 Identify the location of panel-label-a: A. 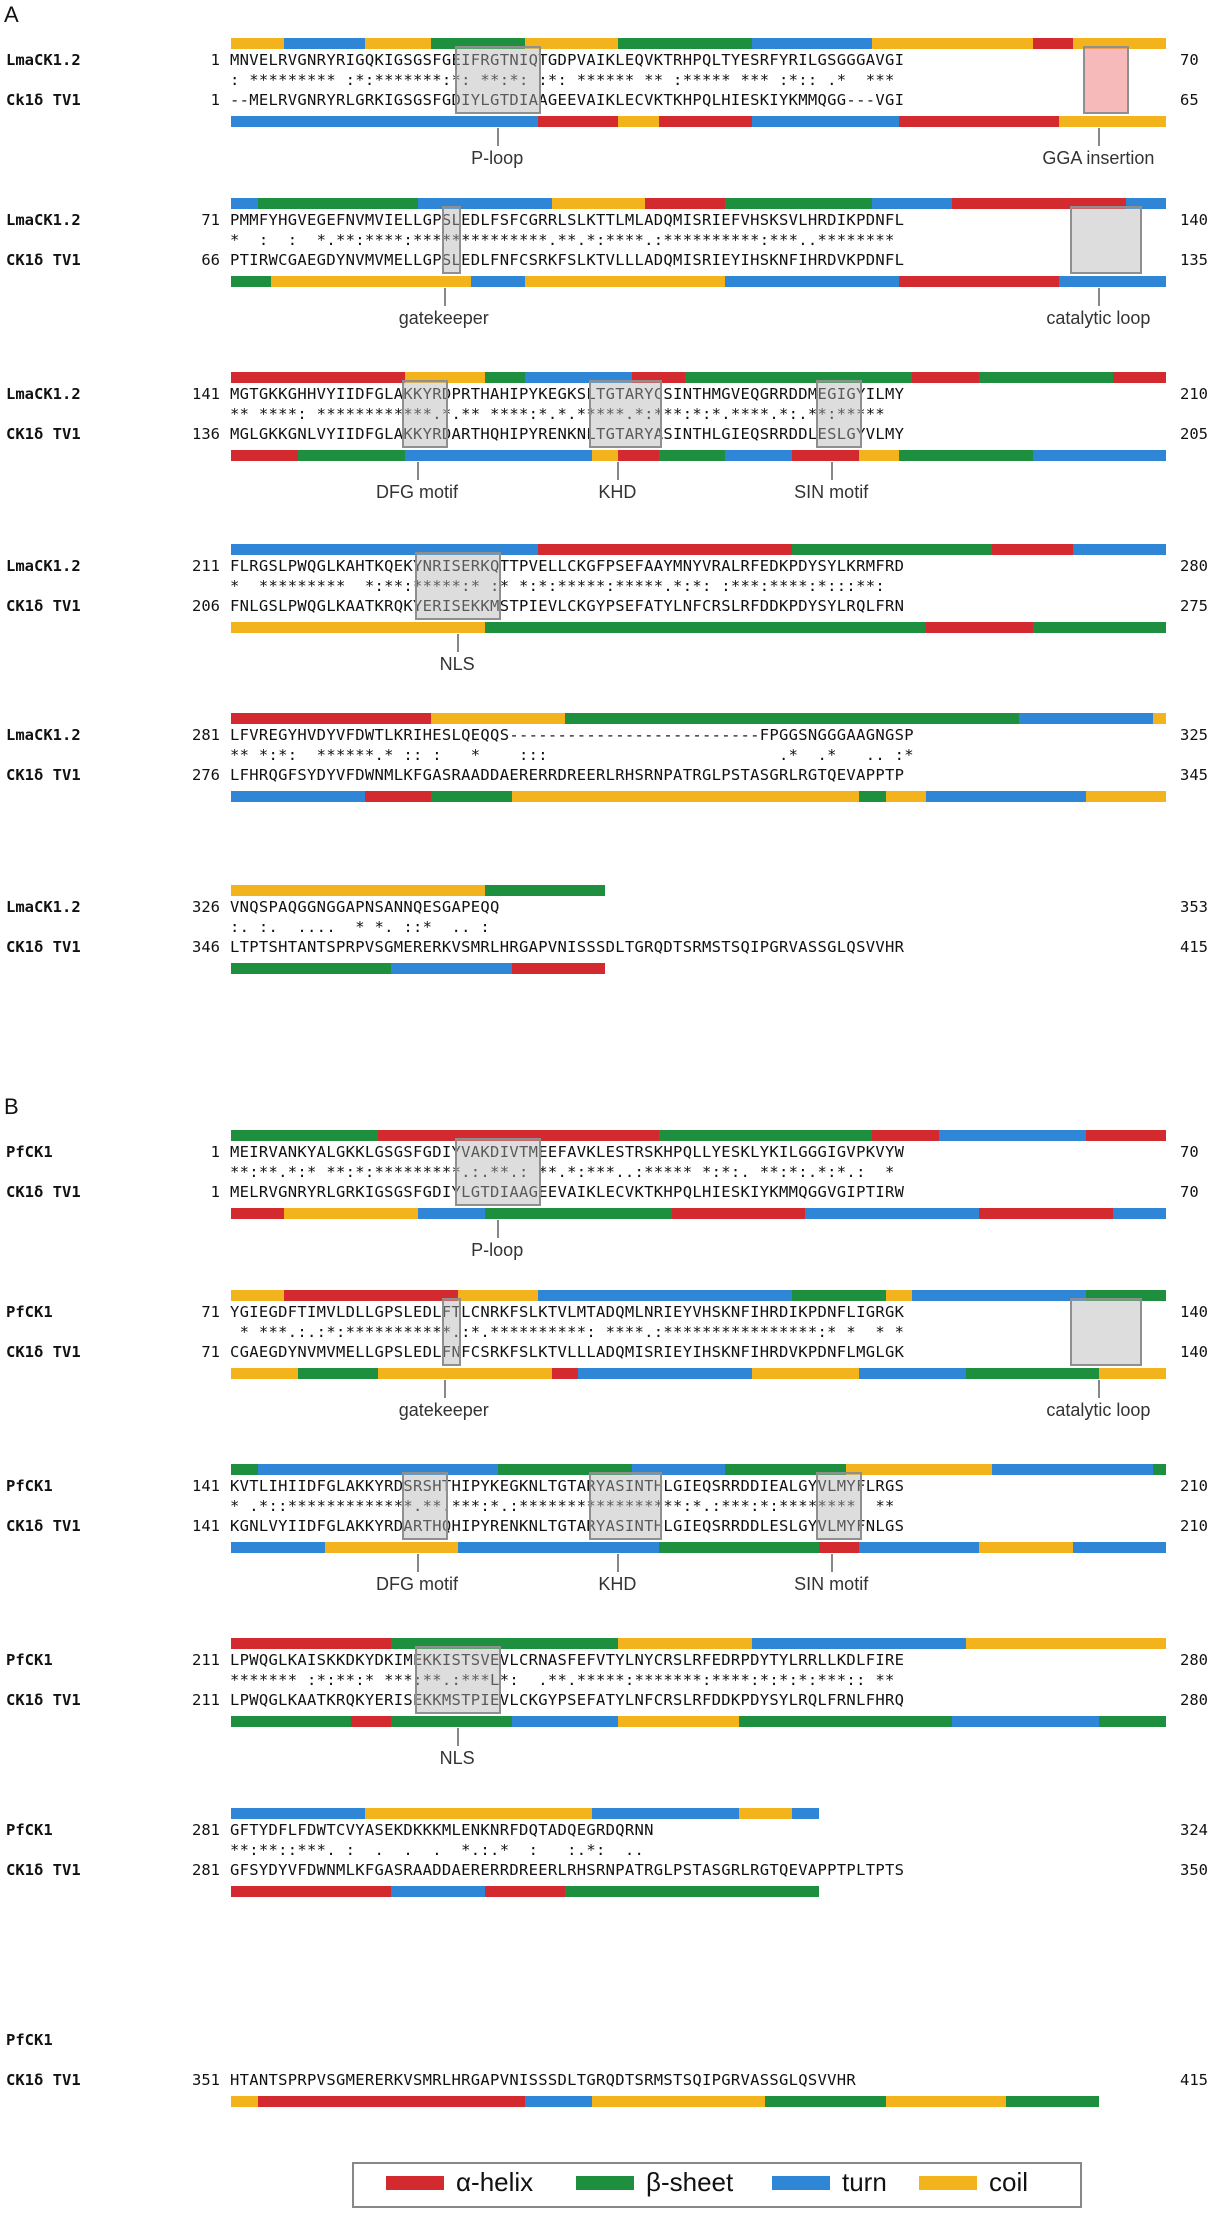
(11, 14).